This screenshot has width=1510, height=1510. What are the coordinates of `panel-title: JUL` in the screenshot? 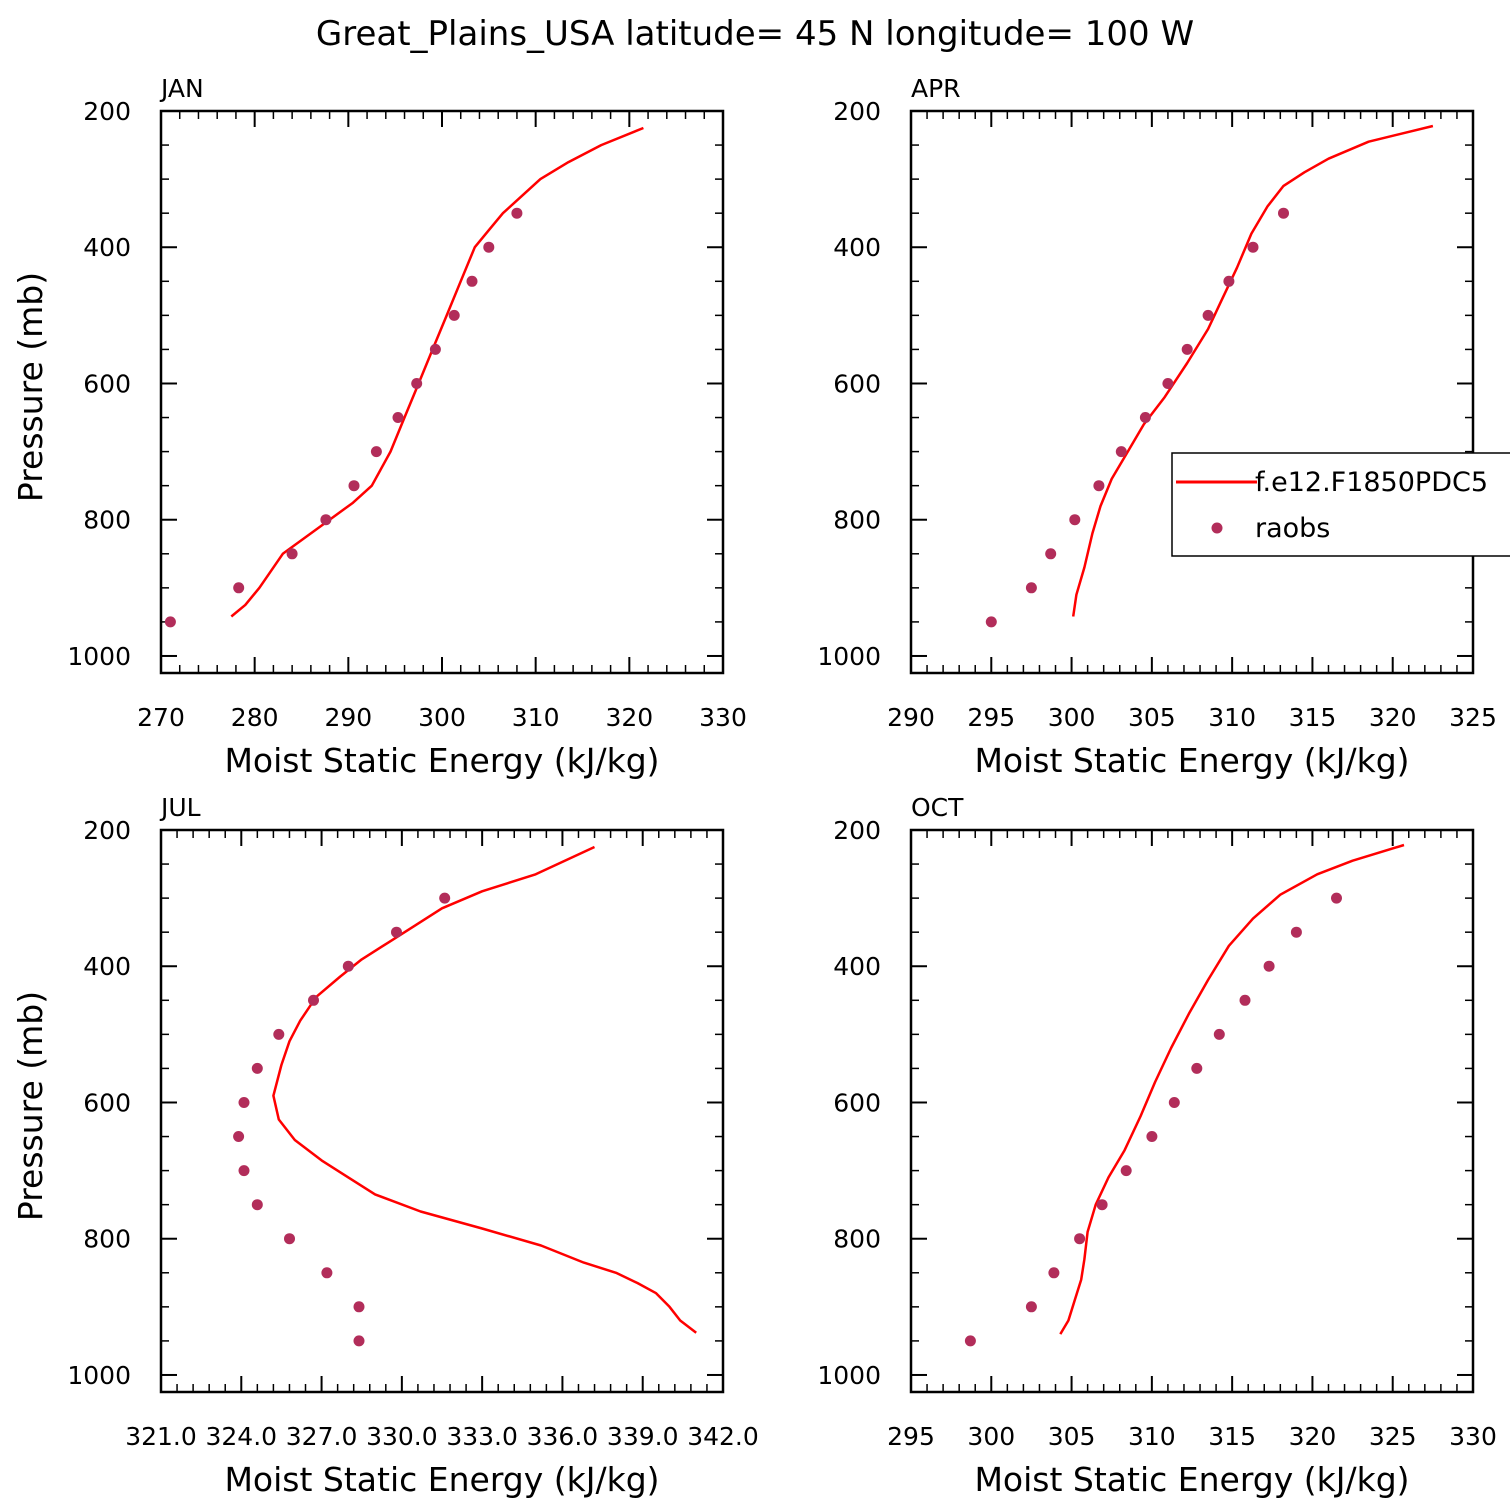 It's located at (180, 807).